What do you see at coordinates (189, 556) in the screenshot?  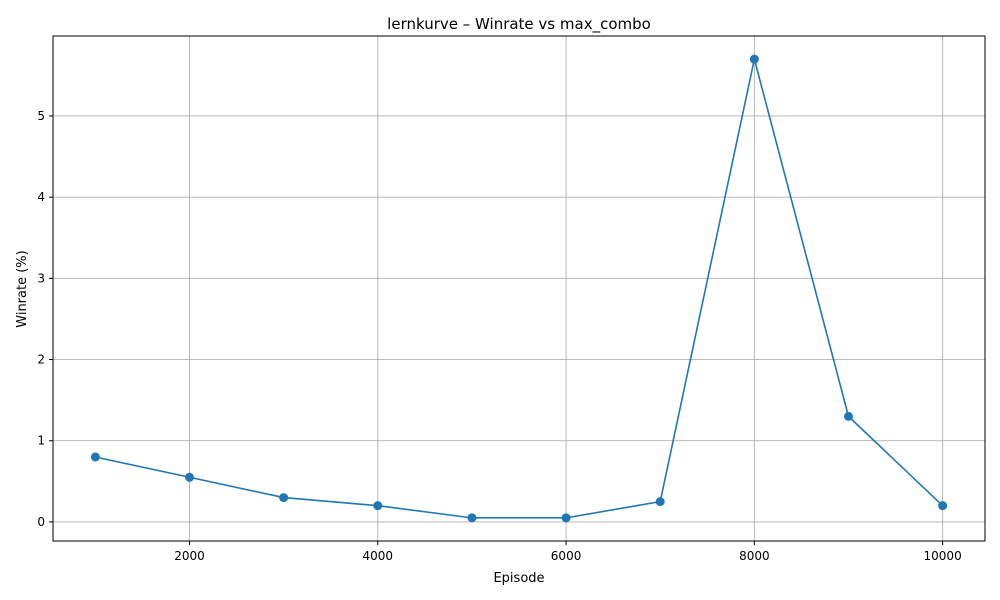 I see `x-tick-label: 2000` at bounding box center [189, 556].